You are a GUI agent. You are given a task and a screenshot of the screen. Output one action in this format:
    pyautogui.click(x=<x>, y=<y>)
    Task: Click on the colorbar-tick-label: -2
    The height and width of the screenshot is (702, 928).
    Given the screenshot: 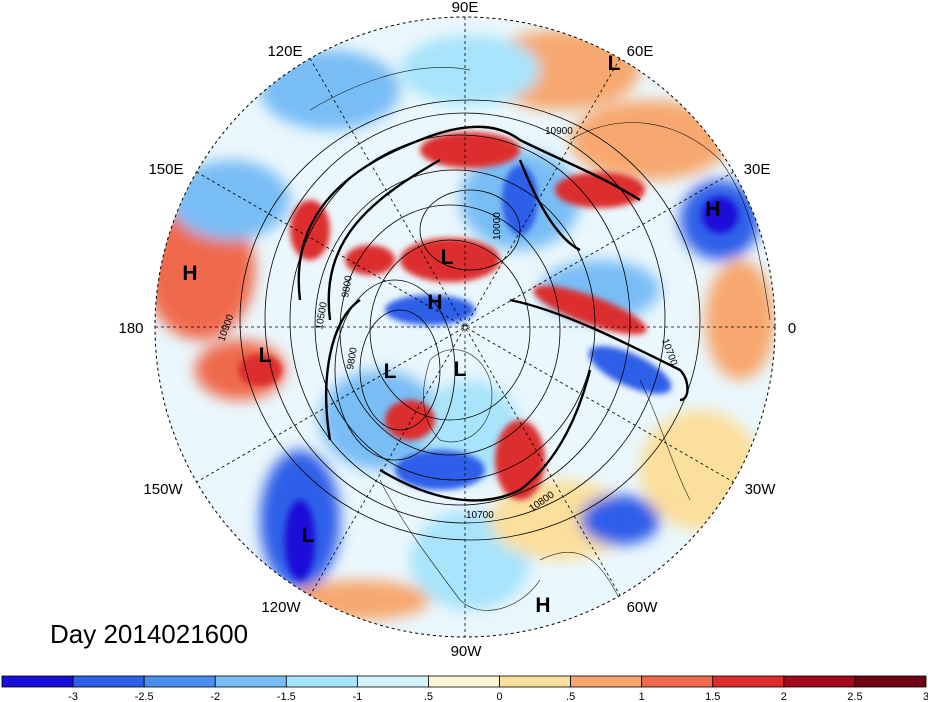 What is the action you would take?
    pyautogui.click(x=215, y=696)
    